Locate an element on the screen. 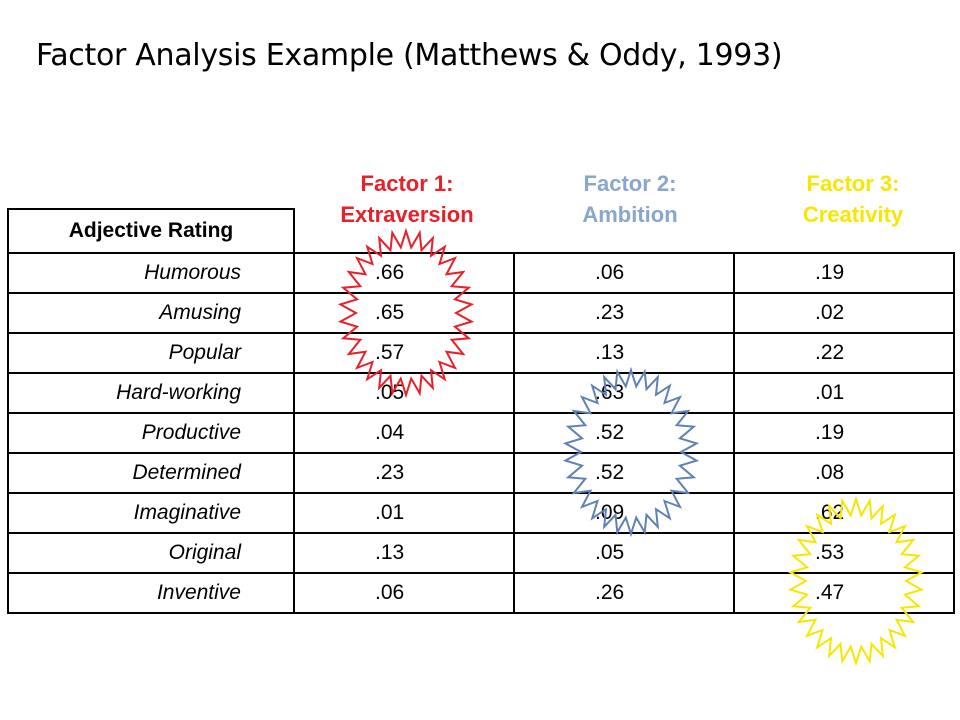  factor-1-loading-cell: .06 is located at coordinates (404, 593).